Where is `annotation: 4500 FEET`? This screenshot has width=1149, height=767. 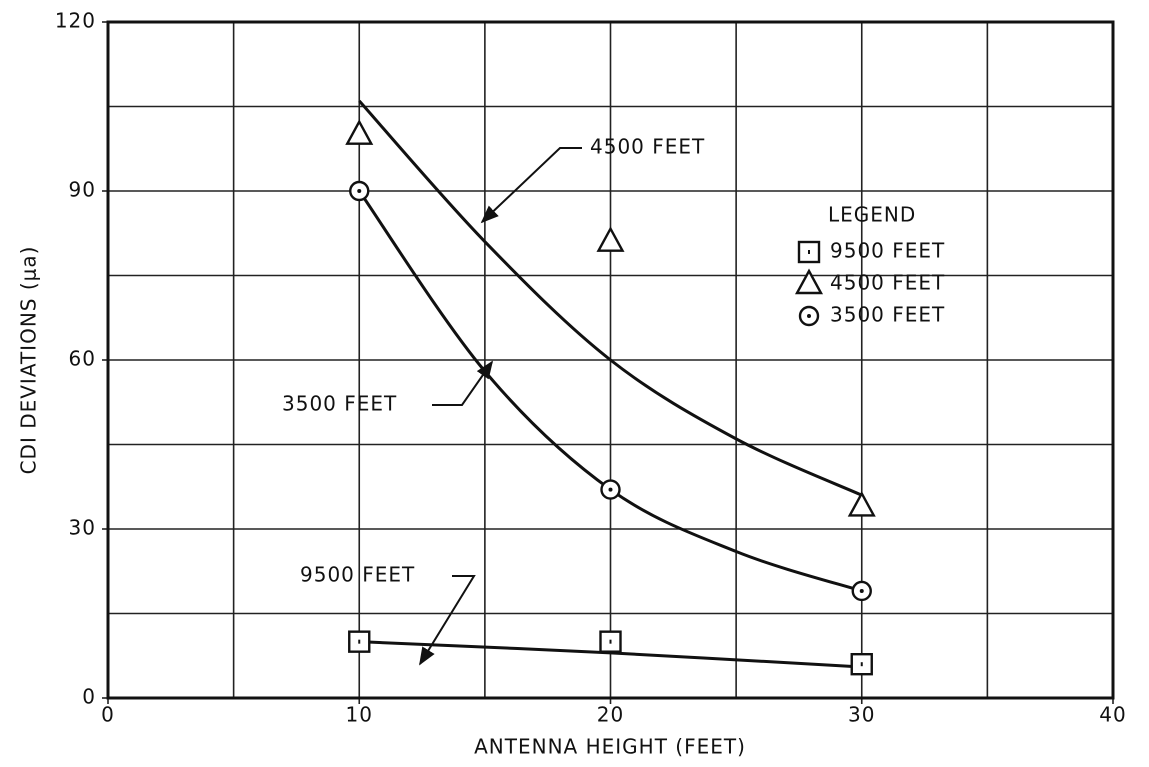
annotation: 4500 FEET is located at coordinates (647, 147).